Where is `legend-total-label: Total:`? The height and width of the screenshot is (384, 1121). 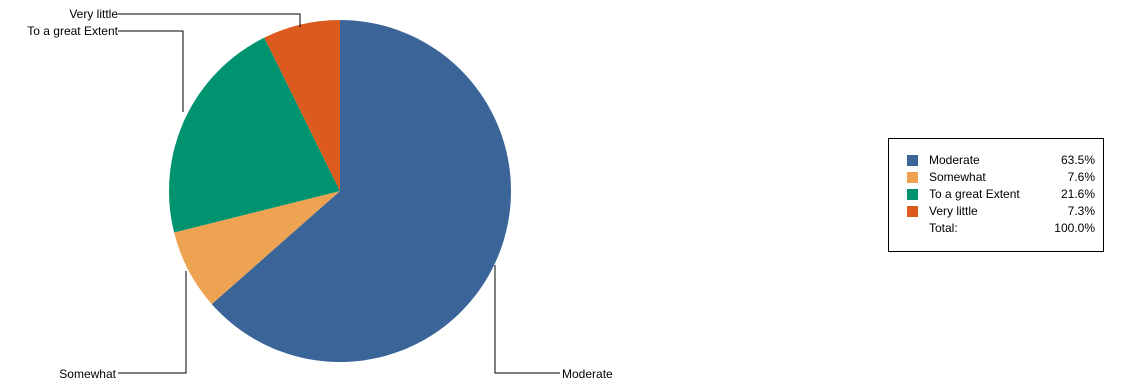
legend-total-label: Total: is located at coordinates (943, 228).